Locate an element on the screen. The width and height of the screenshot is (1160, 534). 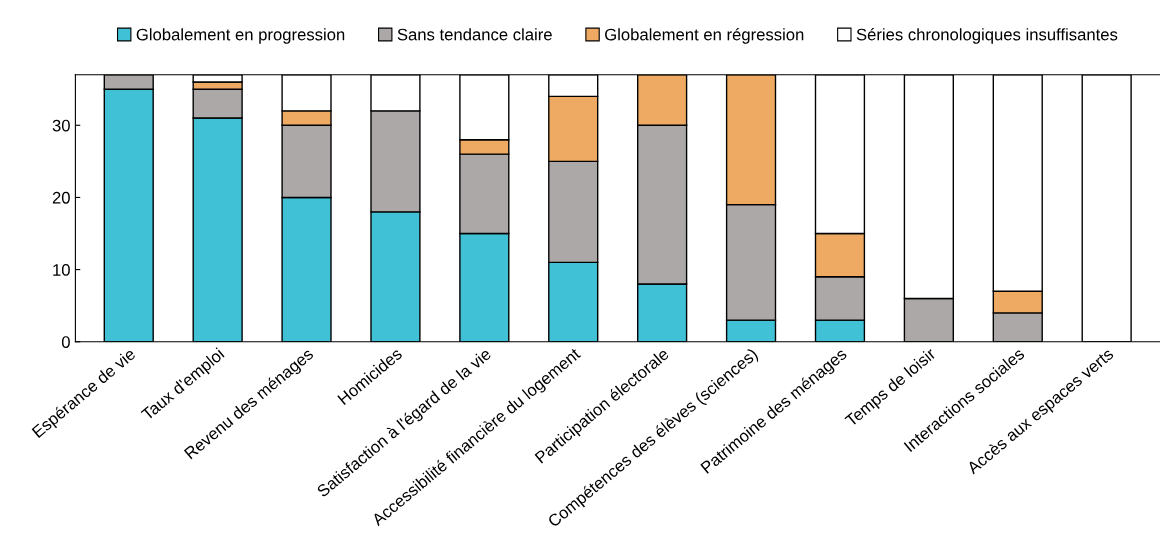
legend-label: Globalement en progression is located at coordinates (240, 36).